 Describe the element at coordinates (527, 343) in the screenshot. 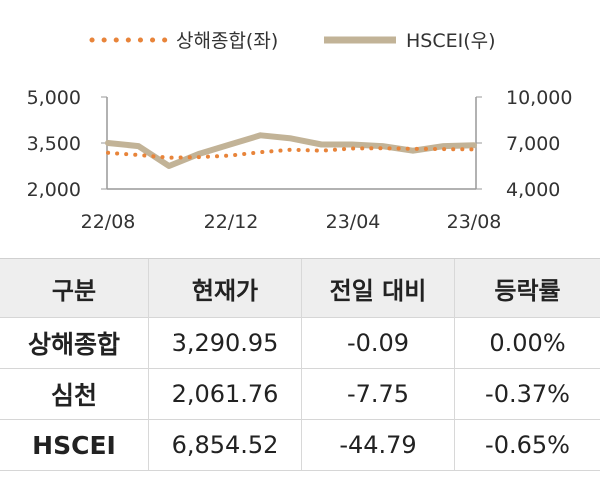

I see `row-rate: 0.00%` at that location.